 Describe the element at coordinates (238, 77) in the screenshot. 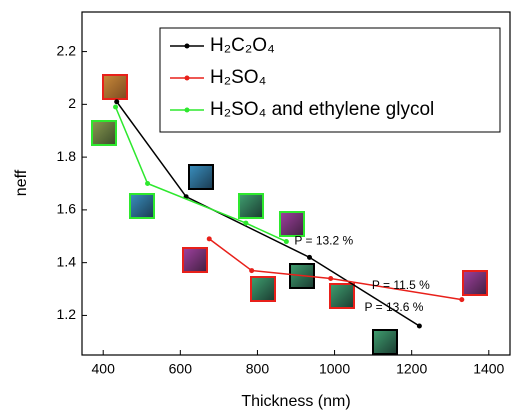

I see `legend-label: H₂SO₄` at that location.